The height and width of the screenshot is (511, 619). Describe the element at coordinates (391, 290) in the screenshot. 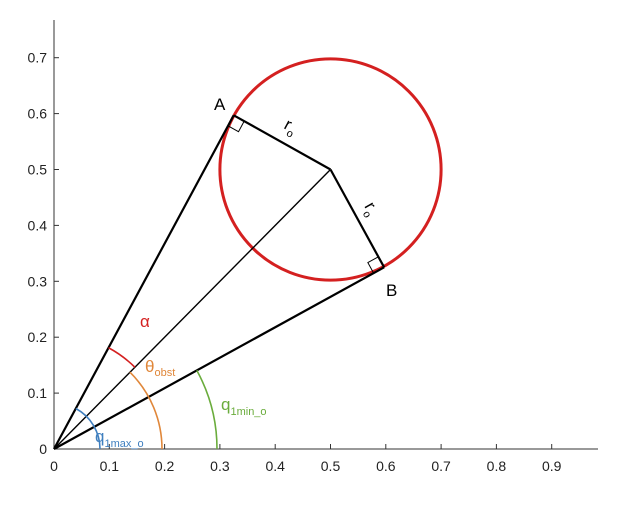

I see `point-B-label: B` at that location.